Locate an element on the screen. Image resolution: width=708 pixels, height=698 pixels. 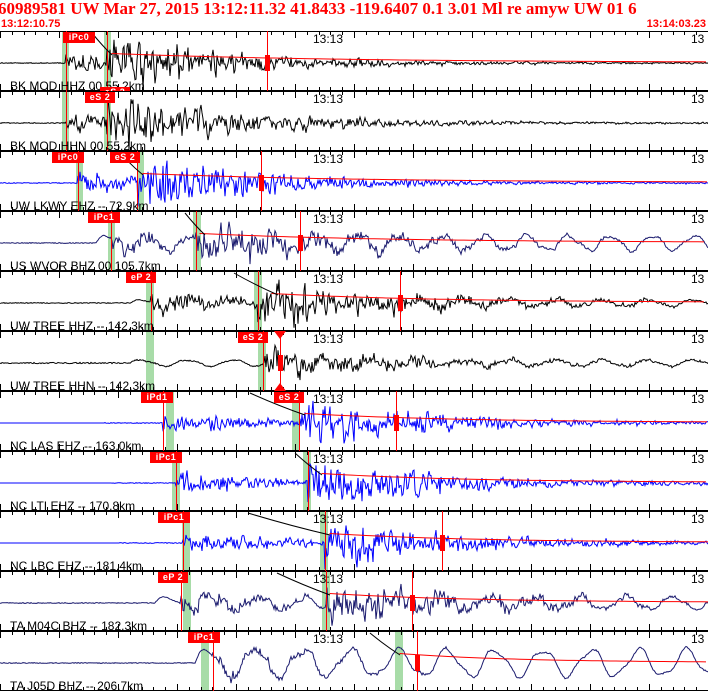
channel-label: UW TREE HHN -- 142.3km is located at coordinates (83, 385).